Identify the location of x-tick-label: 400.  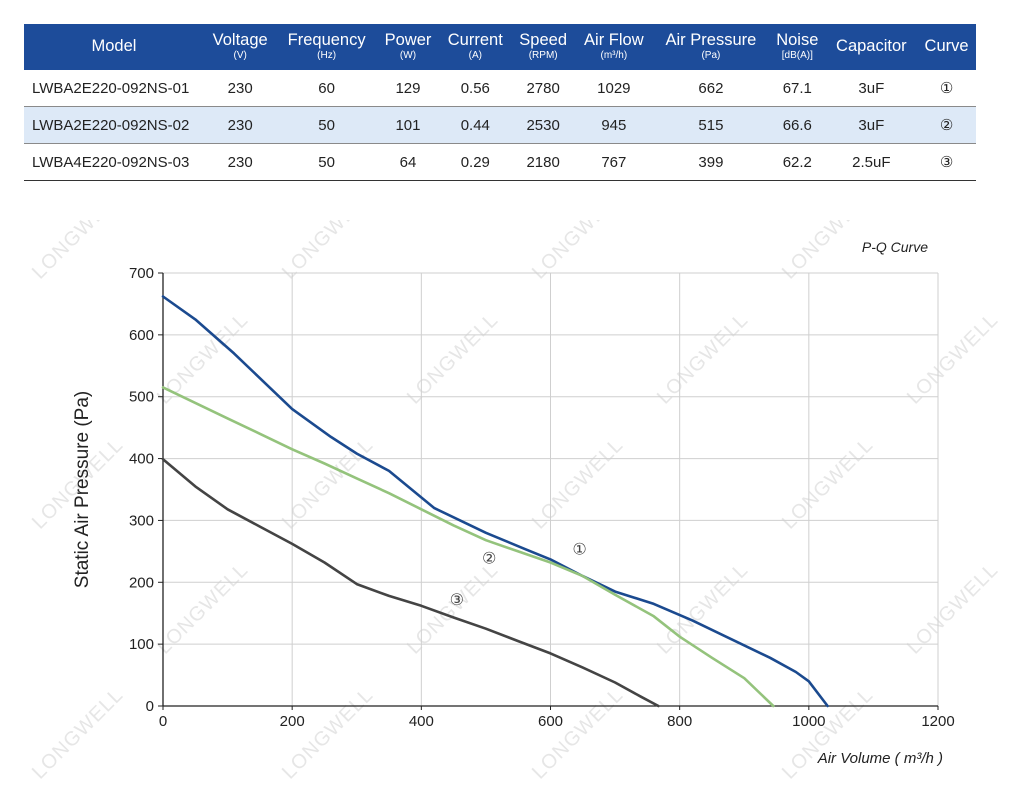
(421, 721).